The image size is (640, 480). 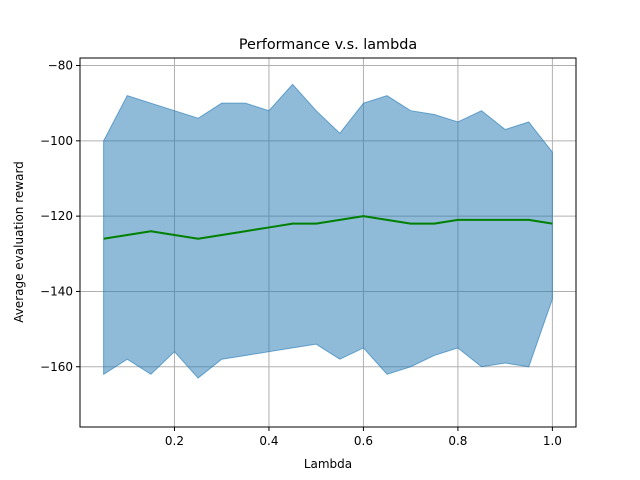 What do you see at coordinates (60, 66) in the screenshot?
I see `y-tick-label: −80` at bounding box center [60, 66].